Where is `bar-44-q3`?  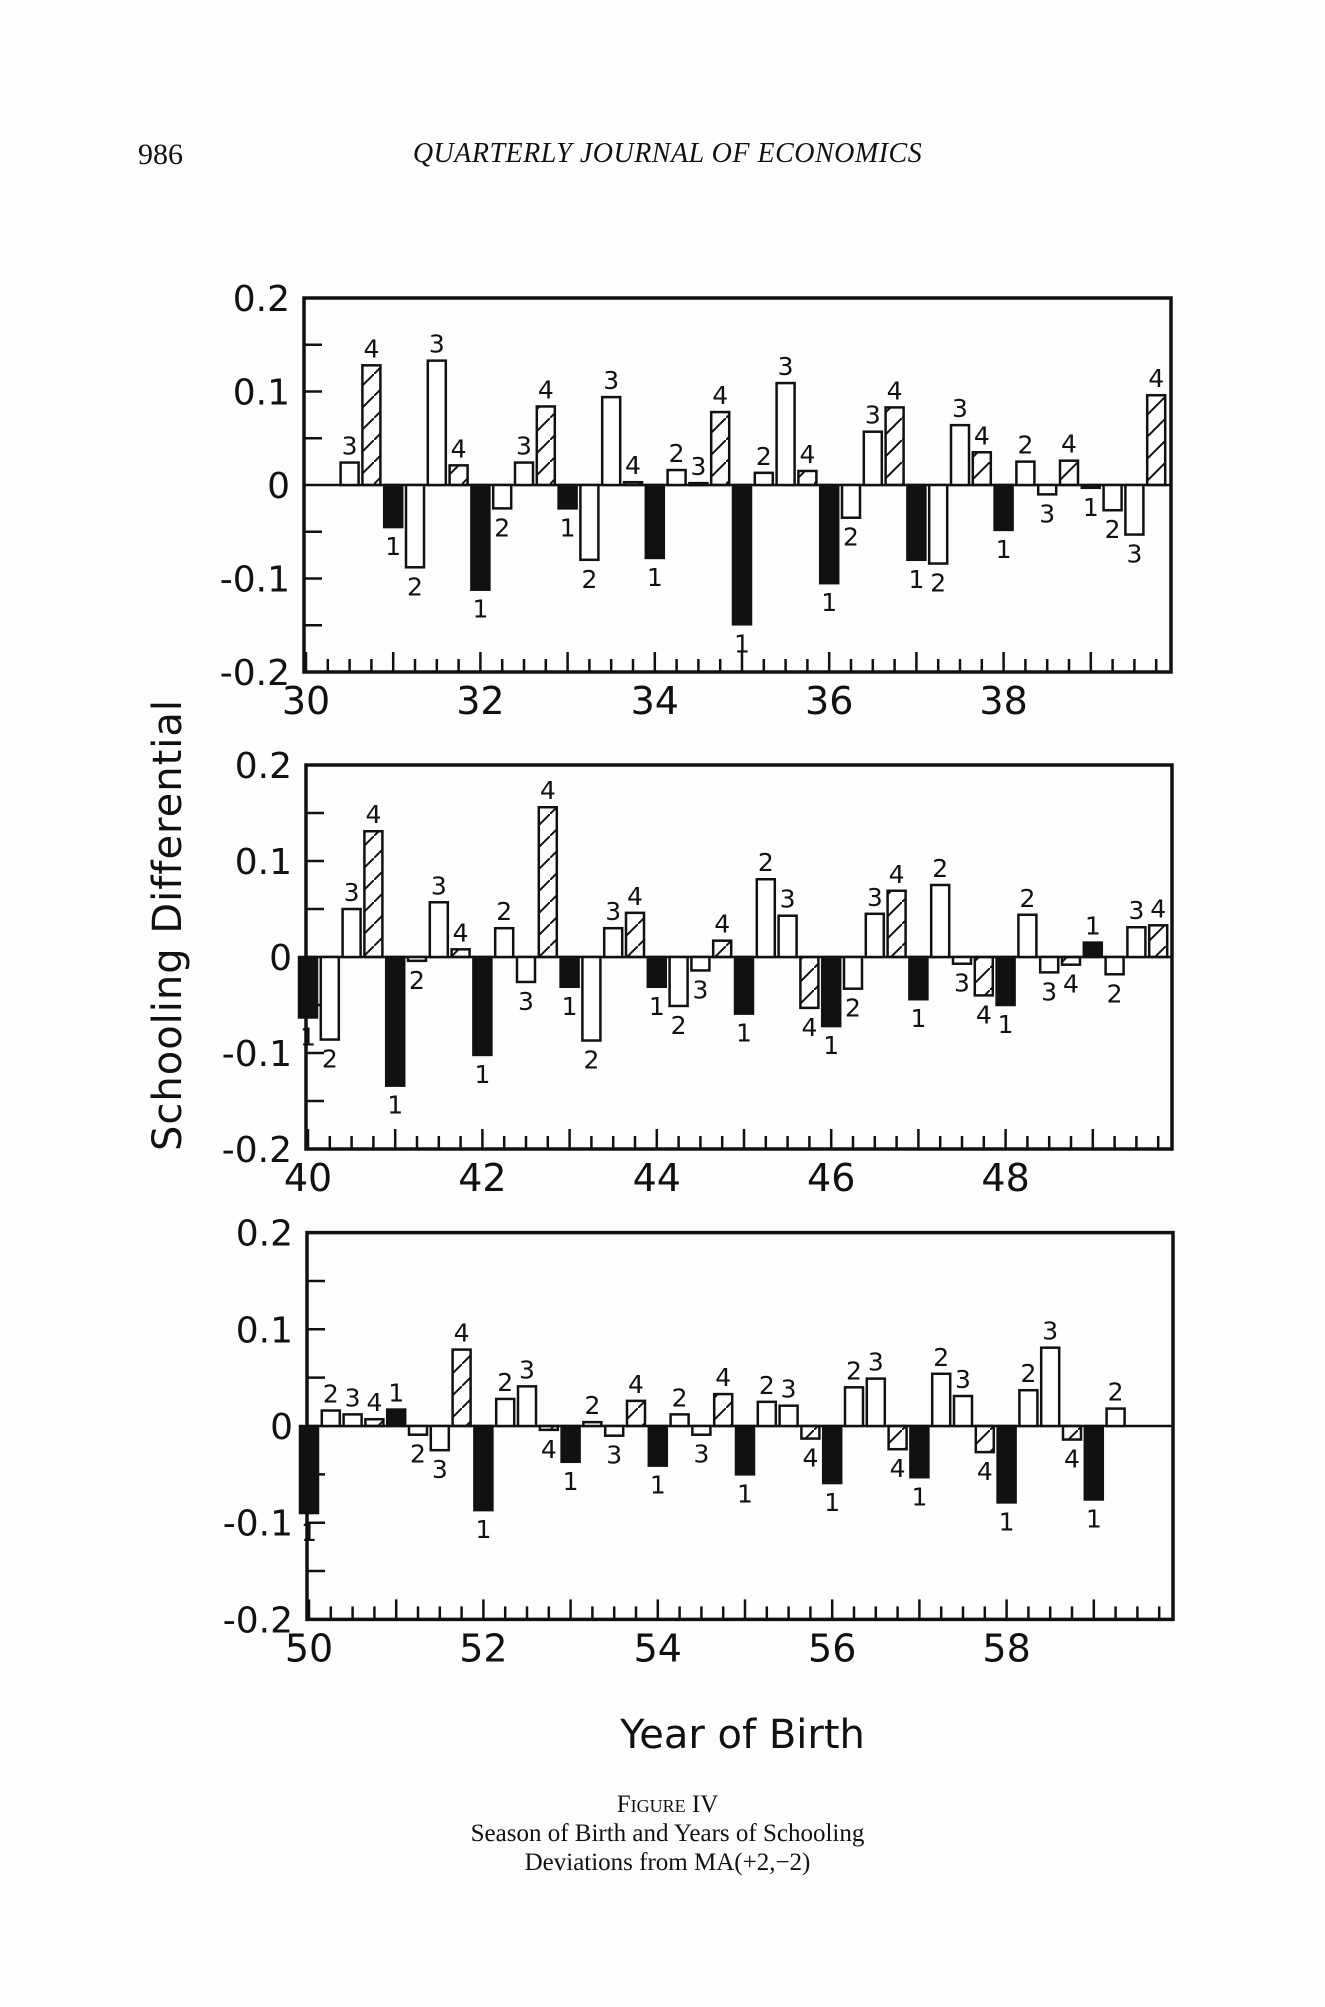
bar-44-q3 is located at coordinates (700, 963).